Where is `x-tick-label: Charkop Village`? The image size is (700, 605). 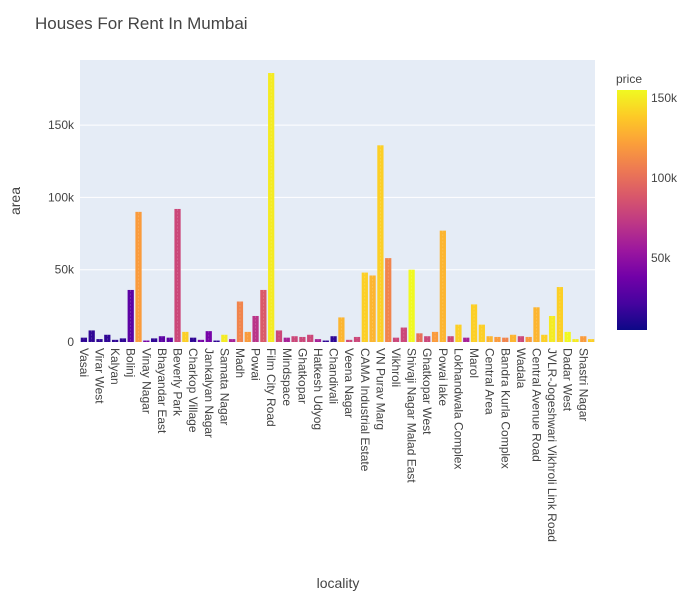 x-tick-label: Charkop Village is located at coordinates (193, 390).